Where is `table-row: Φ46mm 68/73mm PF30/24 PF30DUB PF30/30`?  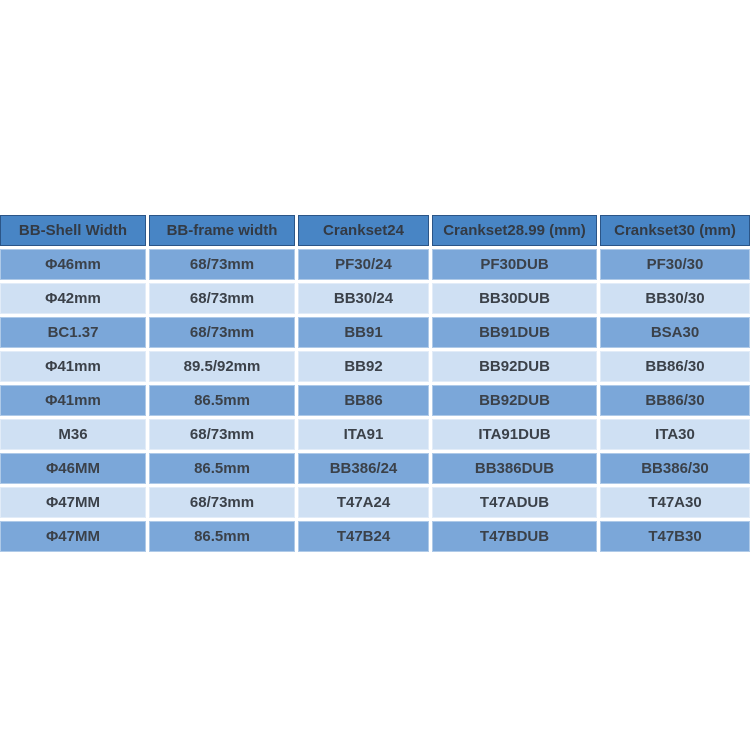
table-row: Φ46mm 68/73mm PF30/24 PF30DUB PF30/30 is located at coordinates (375, 264).